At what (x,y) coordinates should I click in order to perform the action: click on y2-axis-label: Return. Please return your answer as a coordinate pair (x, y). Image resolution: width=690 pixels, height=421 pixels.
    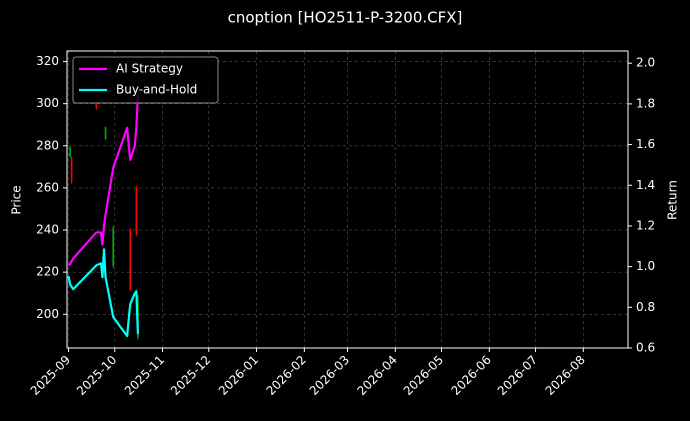
    Looking at the image, I should click on (673, 200).